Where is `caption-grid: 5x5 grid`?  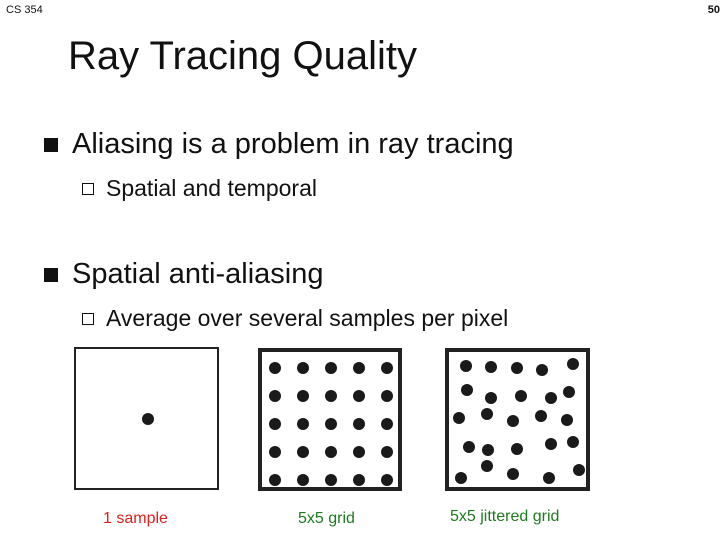 caption-grid: 5x5 grid is located at coordinates (326, 518).